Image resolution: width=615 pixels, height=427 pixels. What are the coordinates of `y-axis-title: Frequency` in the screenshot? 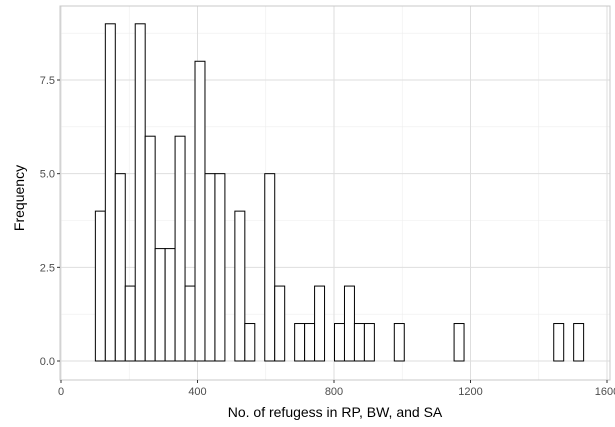 It's located at (19, 198).